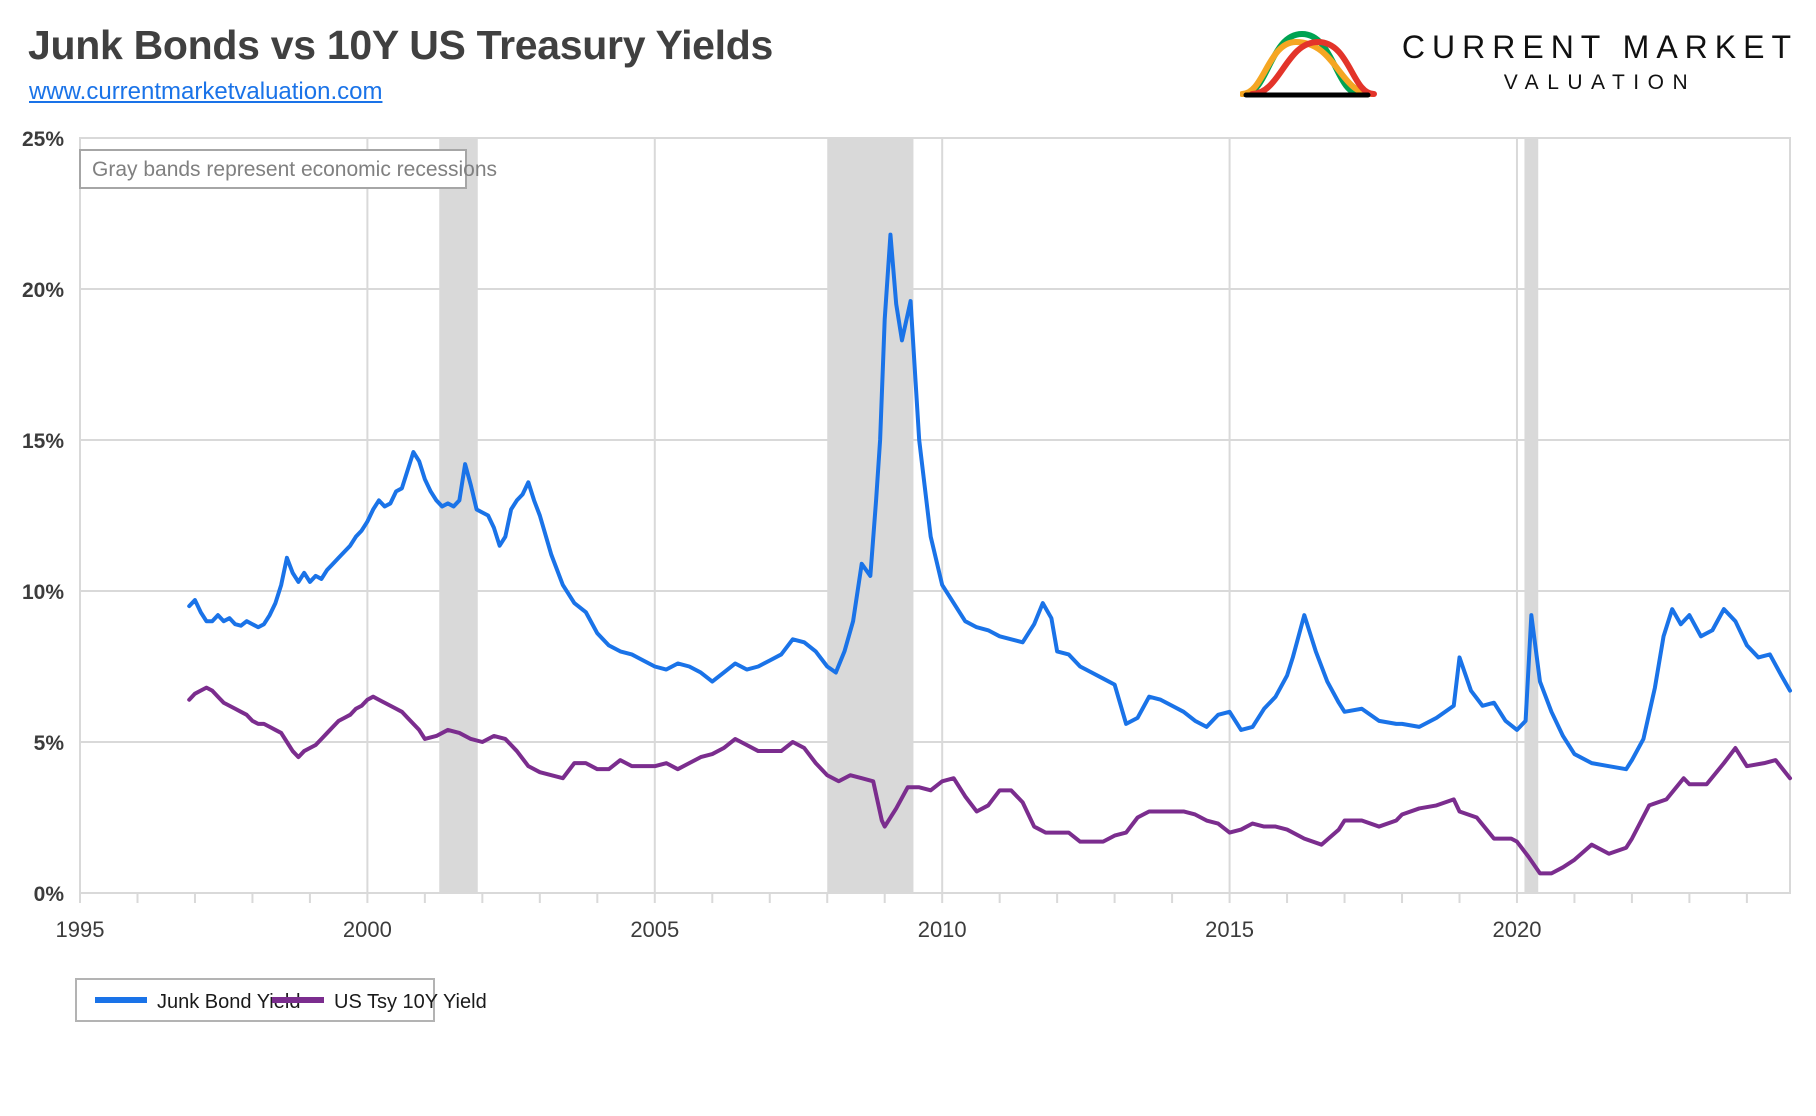  What do you see at coordinates (294, 169) in the screenshot?
I see `recession-note-text: Gray bands represent economic recessions` at bounding box center [294, 169].